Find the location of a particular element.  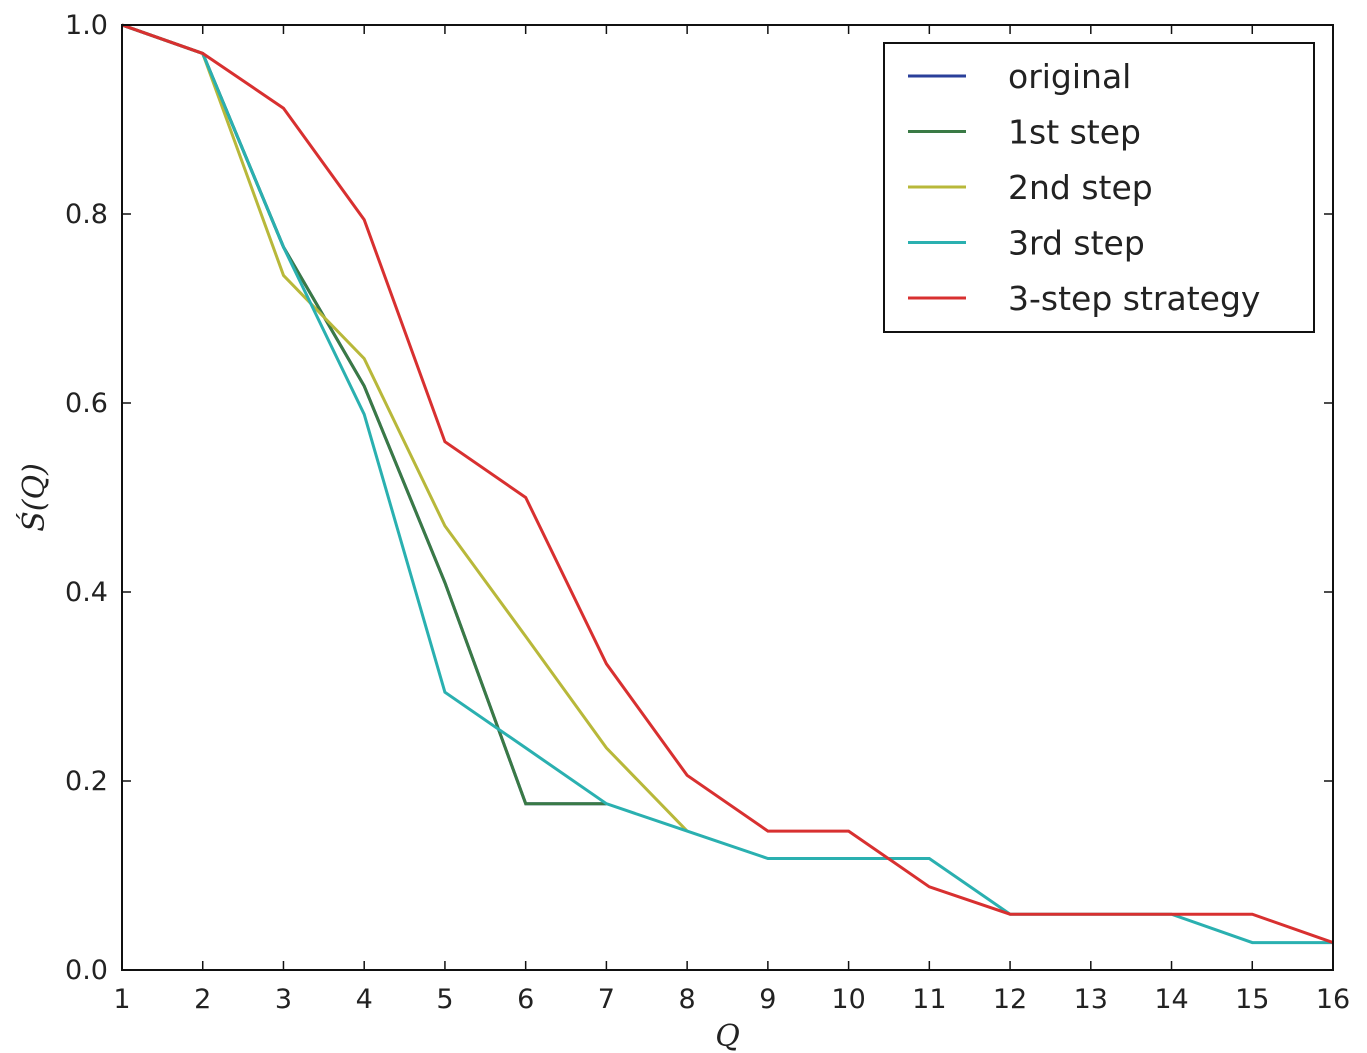

y-tick-label: 0.2 is located at coordinates (86, 781).